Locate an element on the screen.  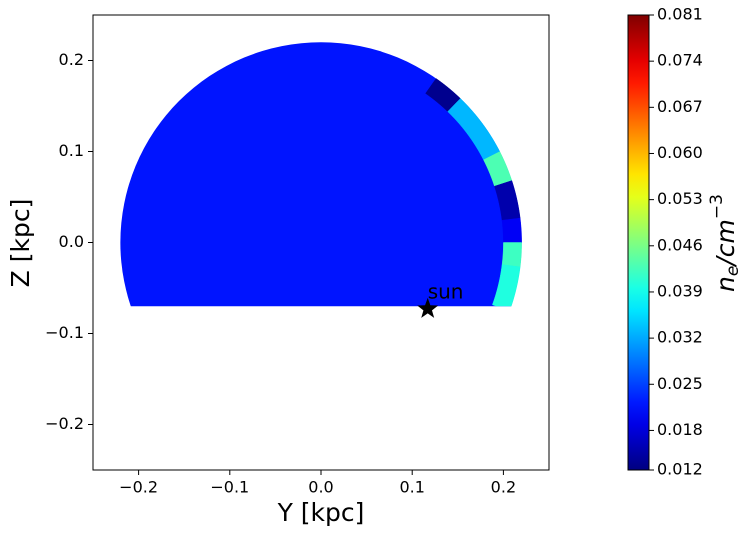
y-tick-label: 0.0 is located at coordinates (71, 241).